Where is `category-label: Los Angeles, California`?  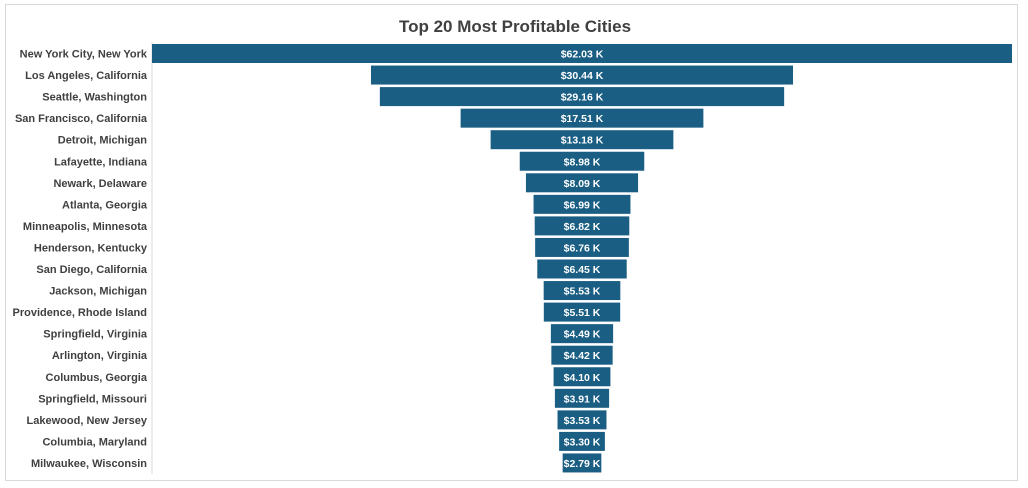
category-label: Los Angeles, California is located at coordinates (86, 76).